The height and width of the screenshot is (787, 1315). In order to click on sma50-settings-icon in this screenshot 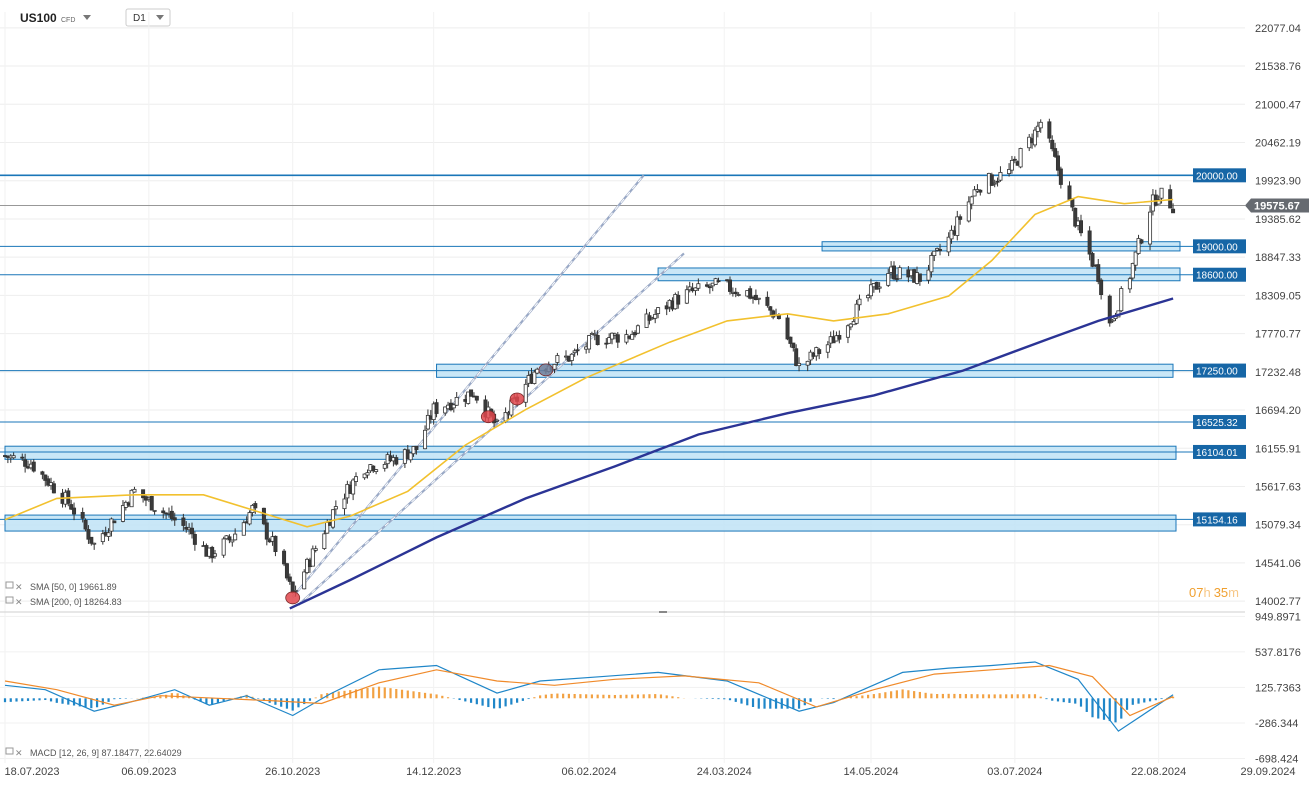, I will do `click(9, 585)`.